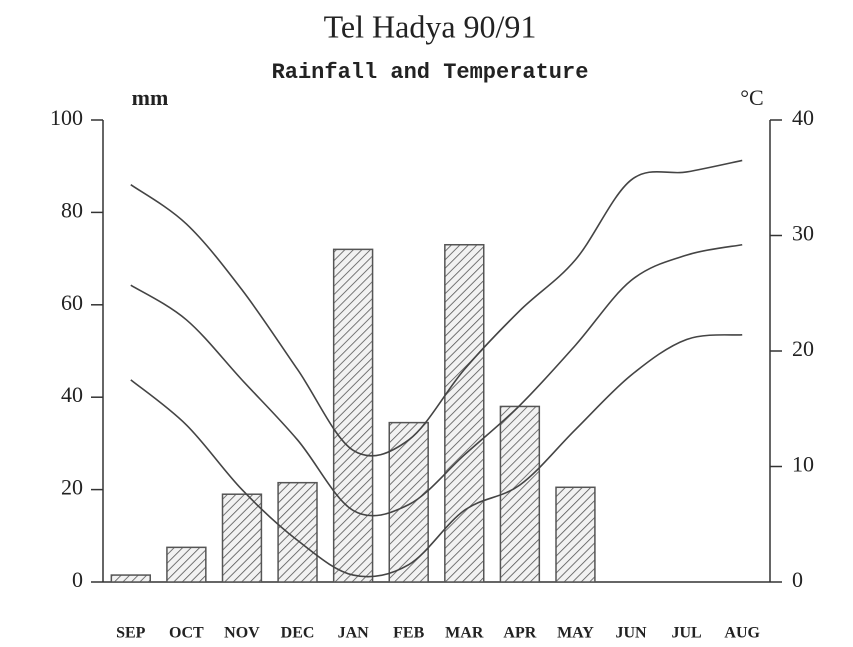 The image size is (853, 647). Describe the element at coordinates (575, 633) in the screenshot. I see `x-tick-label: MAY` at that location.